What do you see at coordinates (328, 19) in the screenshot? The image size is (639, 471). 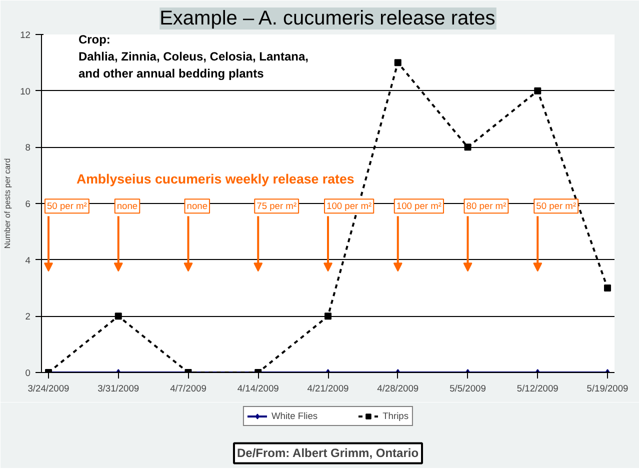 I see `chart-title: Example – A. cucumeris release rates` at bounding box center [328, 19].